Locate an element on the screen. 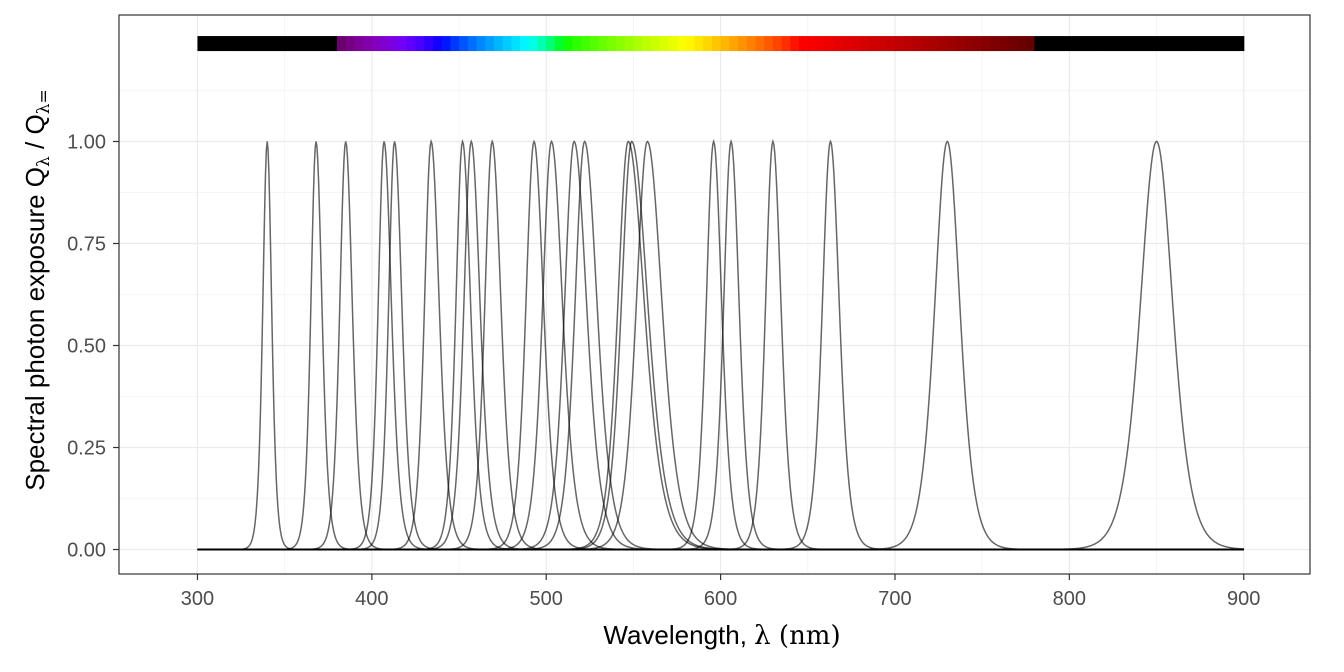 Image resolution: width=1344 pixels, height=672 pixels. x-tick-label: 400 is located at coordinates (371, 599).